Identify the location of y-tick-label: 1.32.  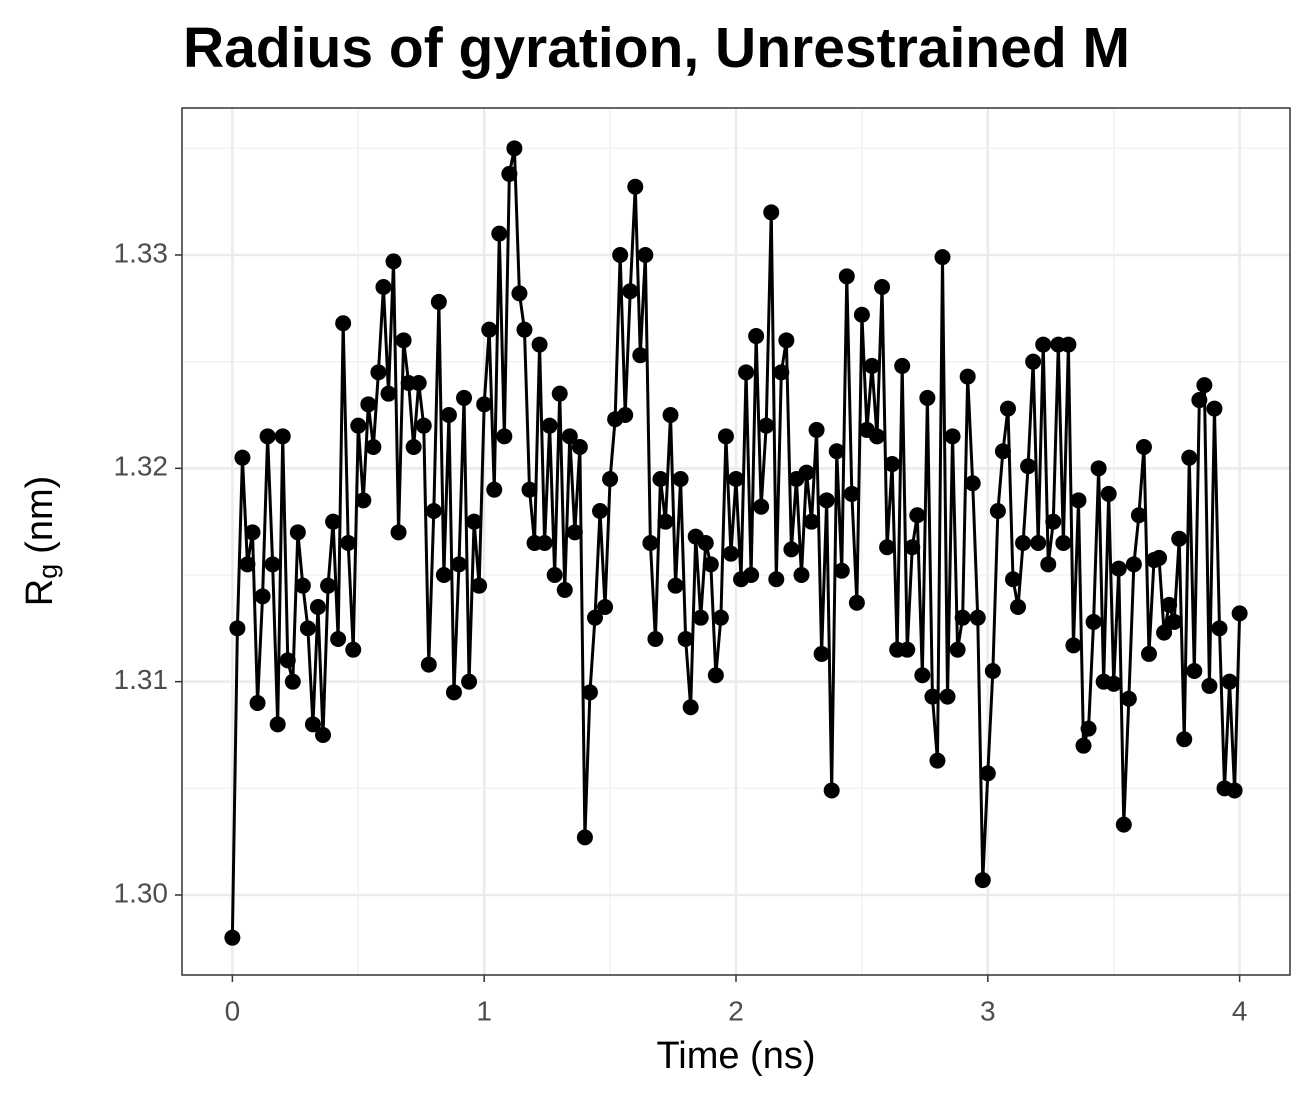
(141, 466).